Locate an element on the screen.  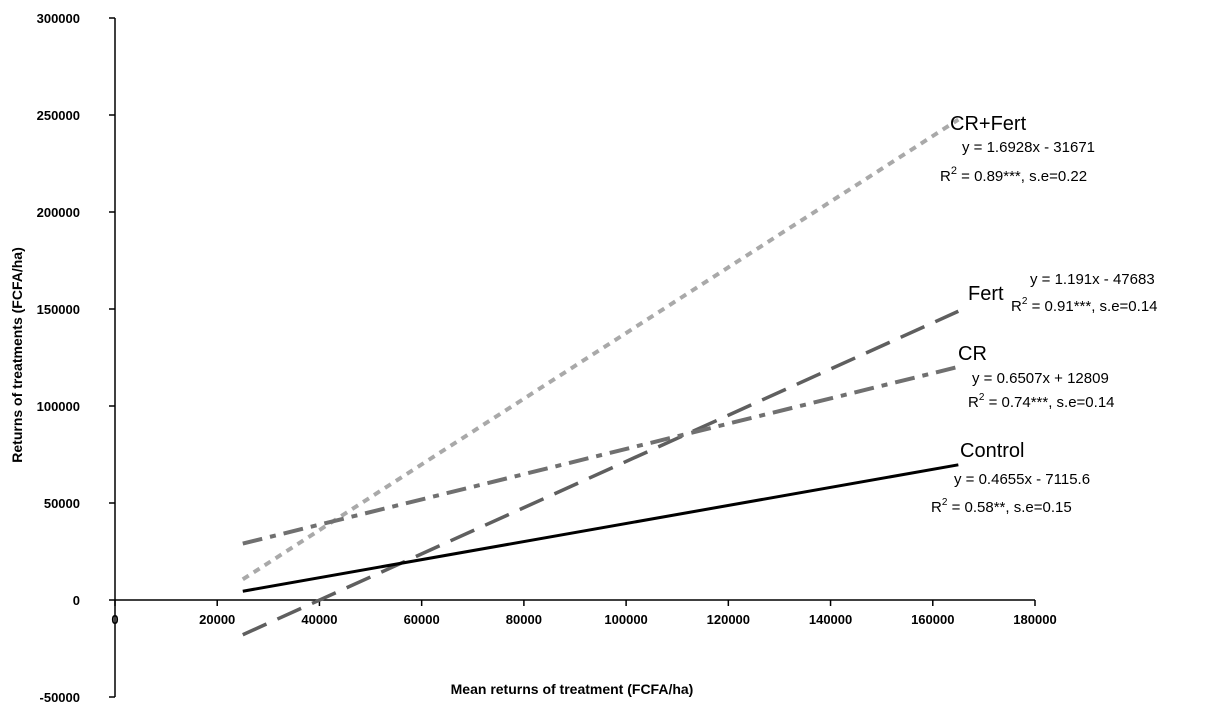
x-tick-label: 140000 is located at coordinates (830, 619).